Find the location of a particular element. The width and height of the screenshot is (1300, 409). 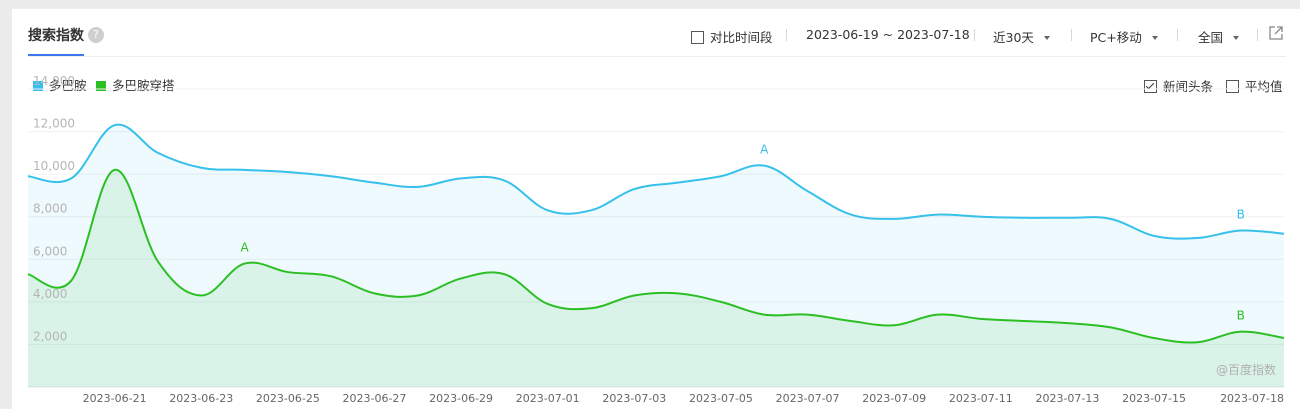

date-range-picker: 2023-06-19 ~ 2023-07-18 is located at coordinates (888, 34).